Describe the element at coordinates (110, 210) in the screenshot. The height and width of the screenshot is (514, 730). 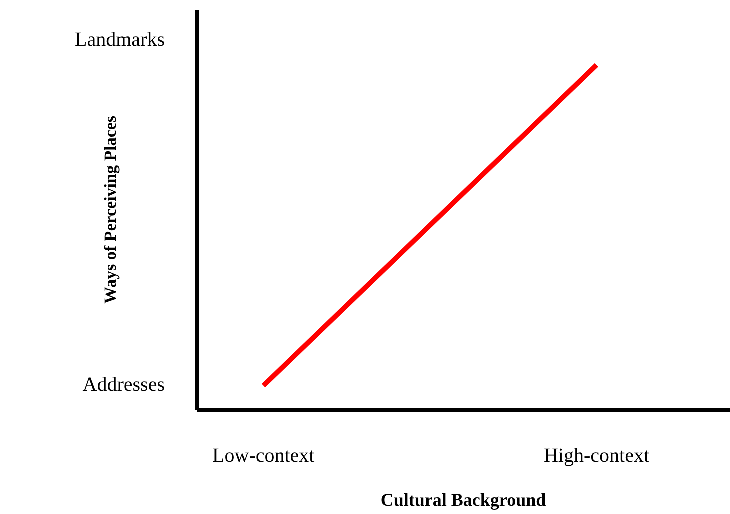
I see `y-axis-title: Ways of Perceiving Places` at that location.